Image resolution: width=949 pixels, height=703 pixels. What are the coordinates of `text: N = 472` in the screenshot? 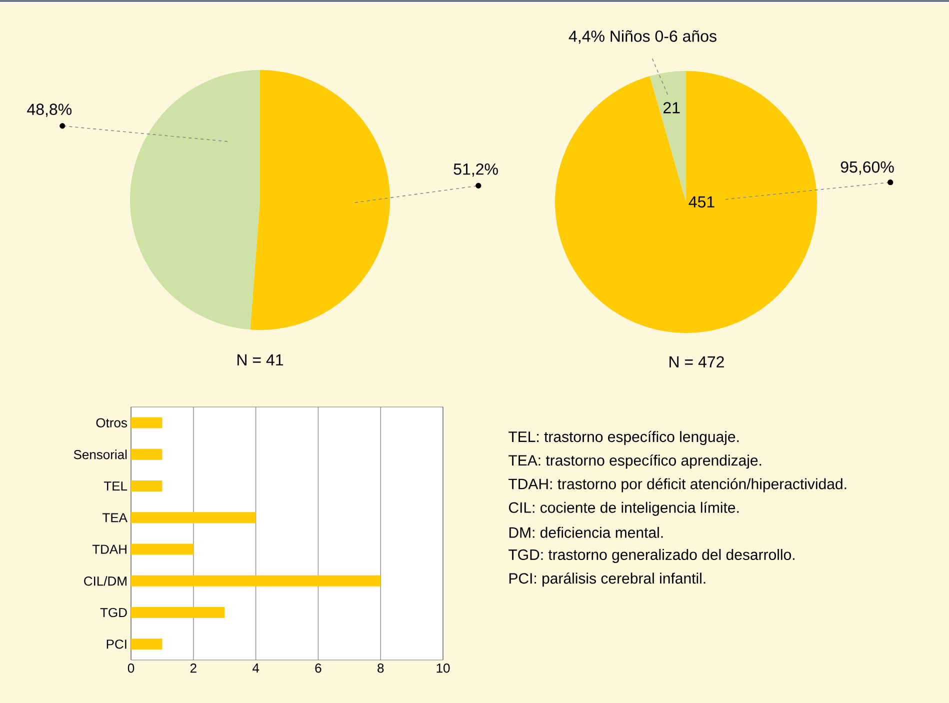 It's located at (697, 362).